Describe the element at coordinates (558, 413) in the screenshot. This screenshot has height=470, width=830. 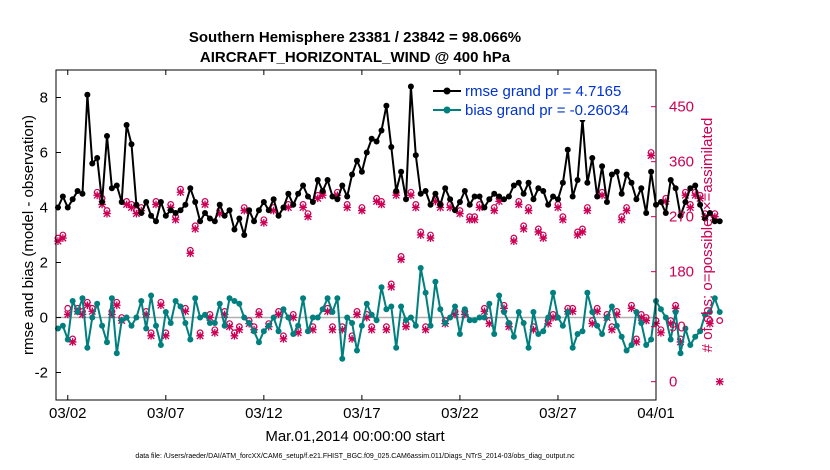
I see `x-tick-label: 03/27` at that location.